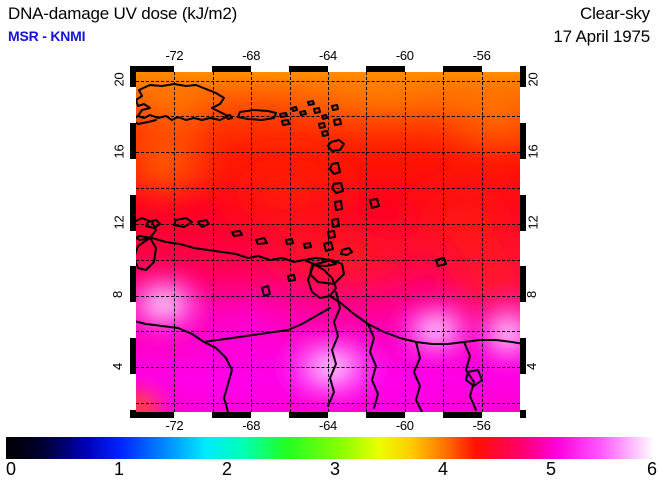 The height and width of the screenshot is (480, 660). Describe the element at coordinates (119, 79) in the screenshot. I see `tick-label-left-0: 20` at that location.